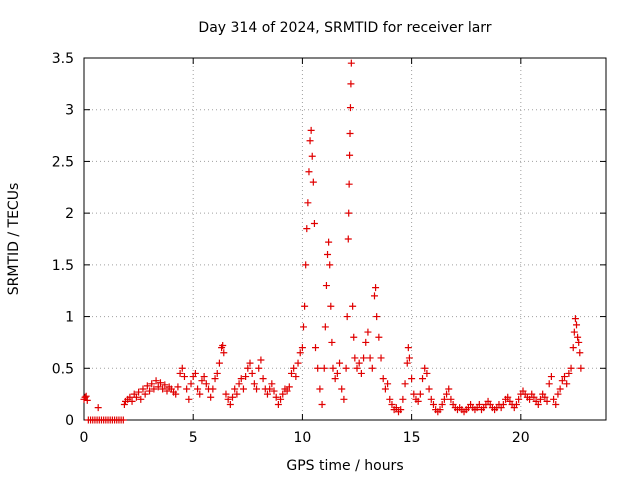  What do you see at coordinates (14, 239) in the screenshot?
I see `y-axis-label: SRMTID / TECUs` at bounding box center [14, 239].